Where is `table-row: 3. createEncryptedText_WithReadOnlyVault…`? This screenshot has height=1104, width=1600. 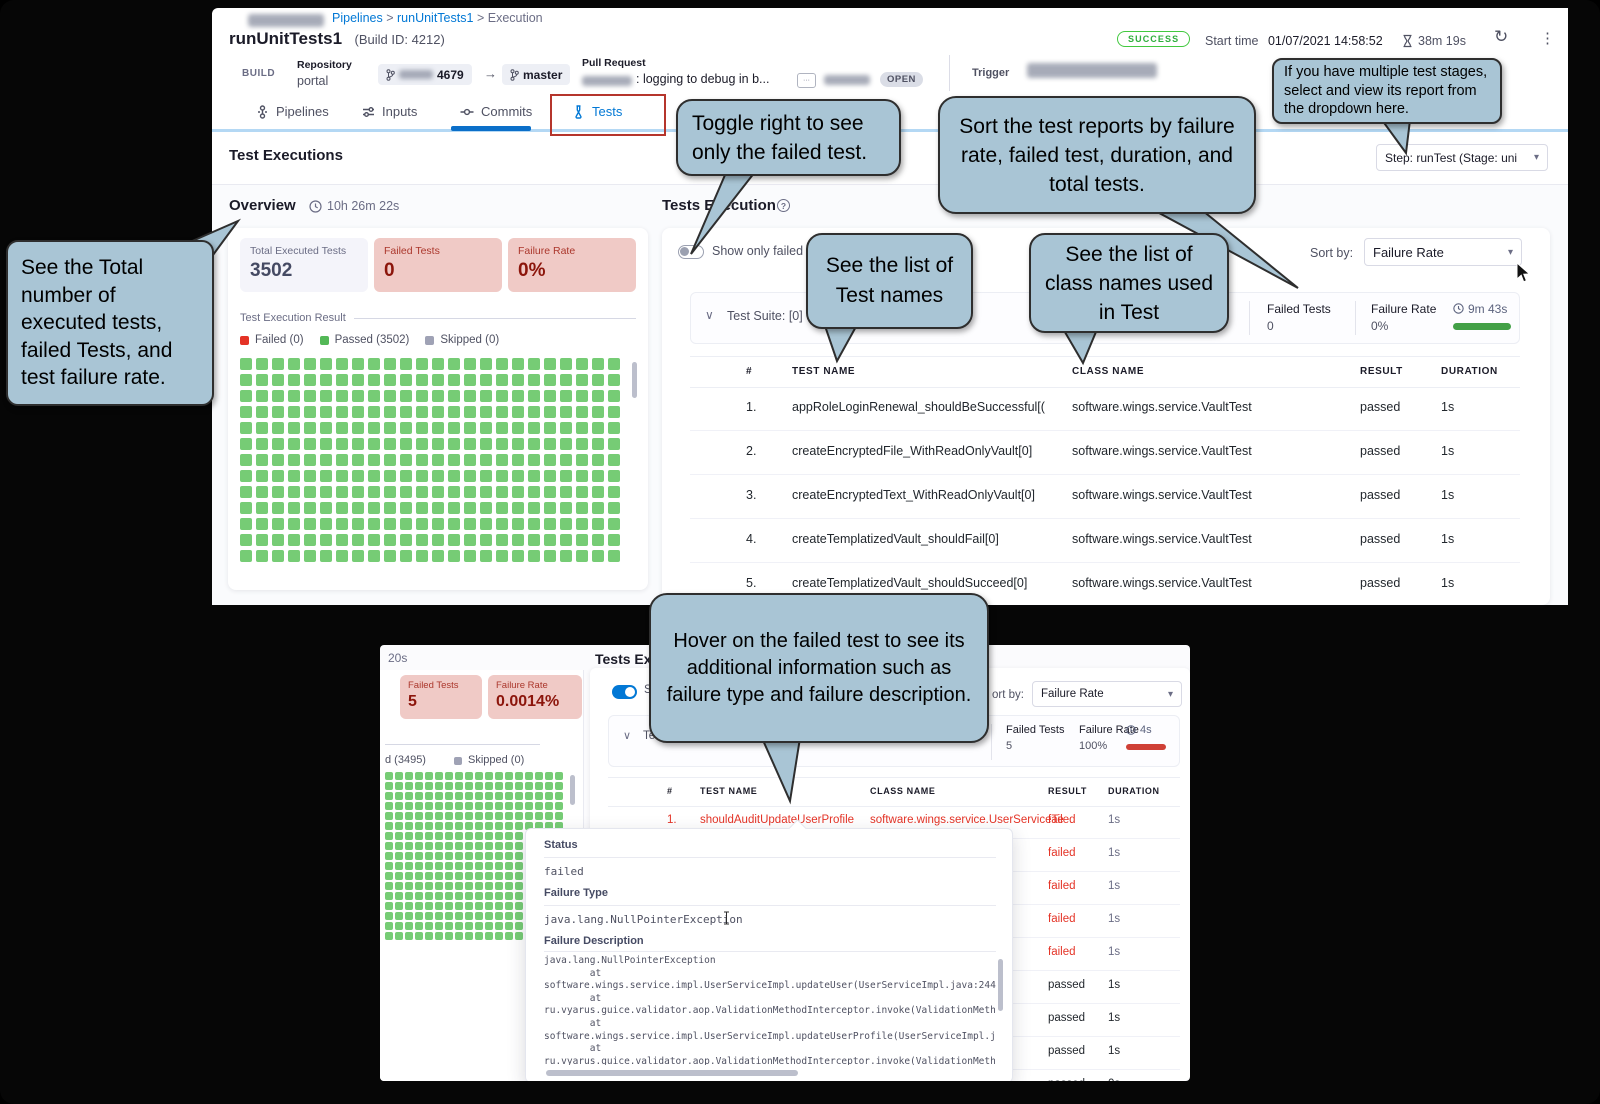
table-row: 3. createEncryptedText_WithReadOnlyVault… is located at coordinates (1105, 496).